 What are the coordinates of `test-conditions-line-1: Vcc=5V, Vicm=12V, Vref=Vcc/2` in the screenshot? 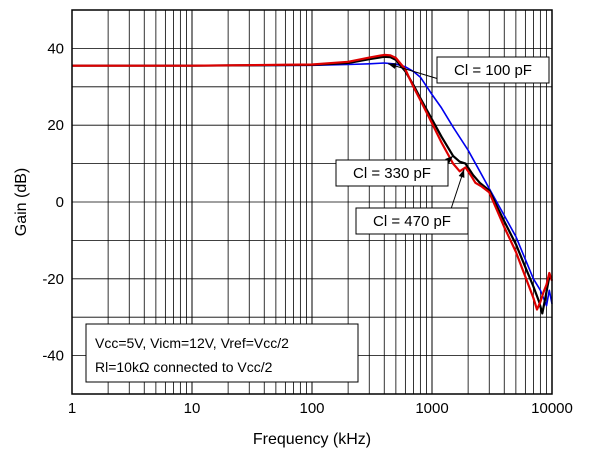 It's located at (192, 343).